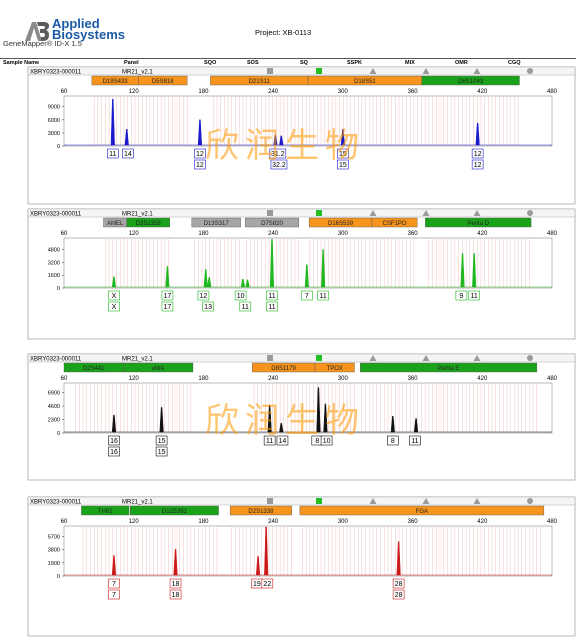 The image size is (576, 639). What do you see at coordinates (54, 276) in the screenshot?
I see `y-tick-label: 1600` at bounding box center [54, 276].